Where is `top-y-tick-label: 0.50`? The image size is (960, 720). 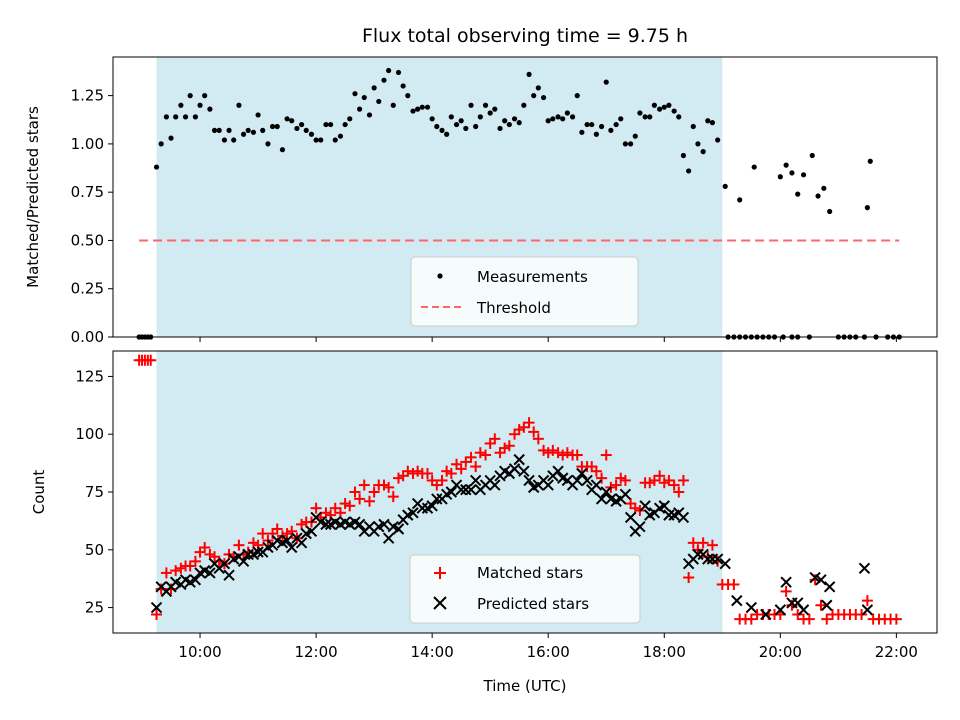
top-y-tick-label: 0.50 is located at coordinates (87, 240).